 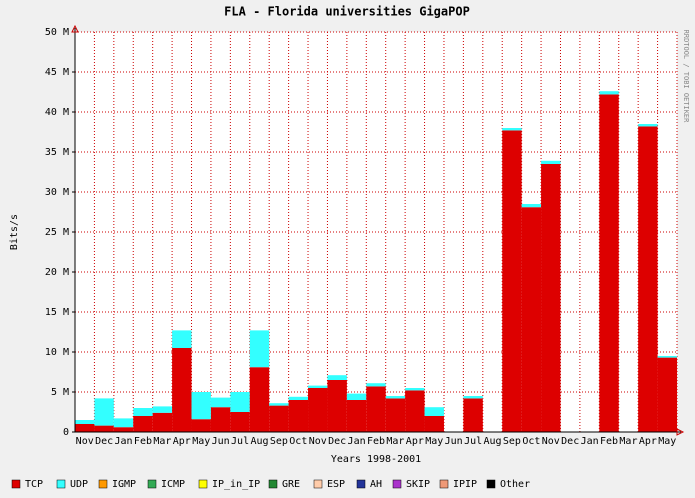 I want to click on y-tick-label: 30 M, so click(x=57, y=192).